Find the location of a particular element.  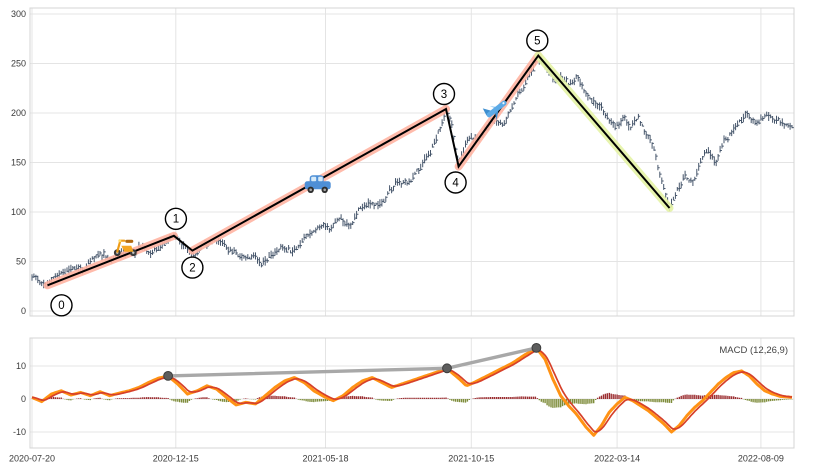

wave-label-2: 2 is located at coordinates (192, 268).